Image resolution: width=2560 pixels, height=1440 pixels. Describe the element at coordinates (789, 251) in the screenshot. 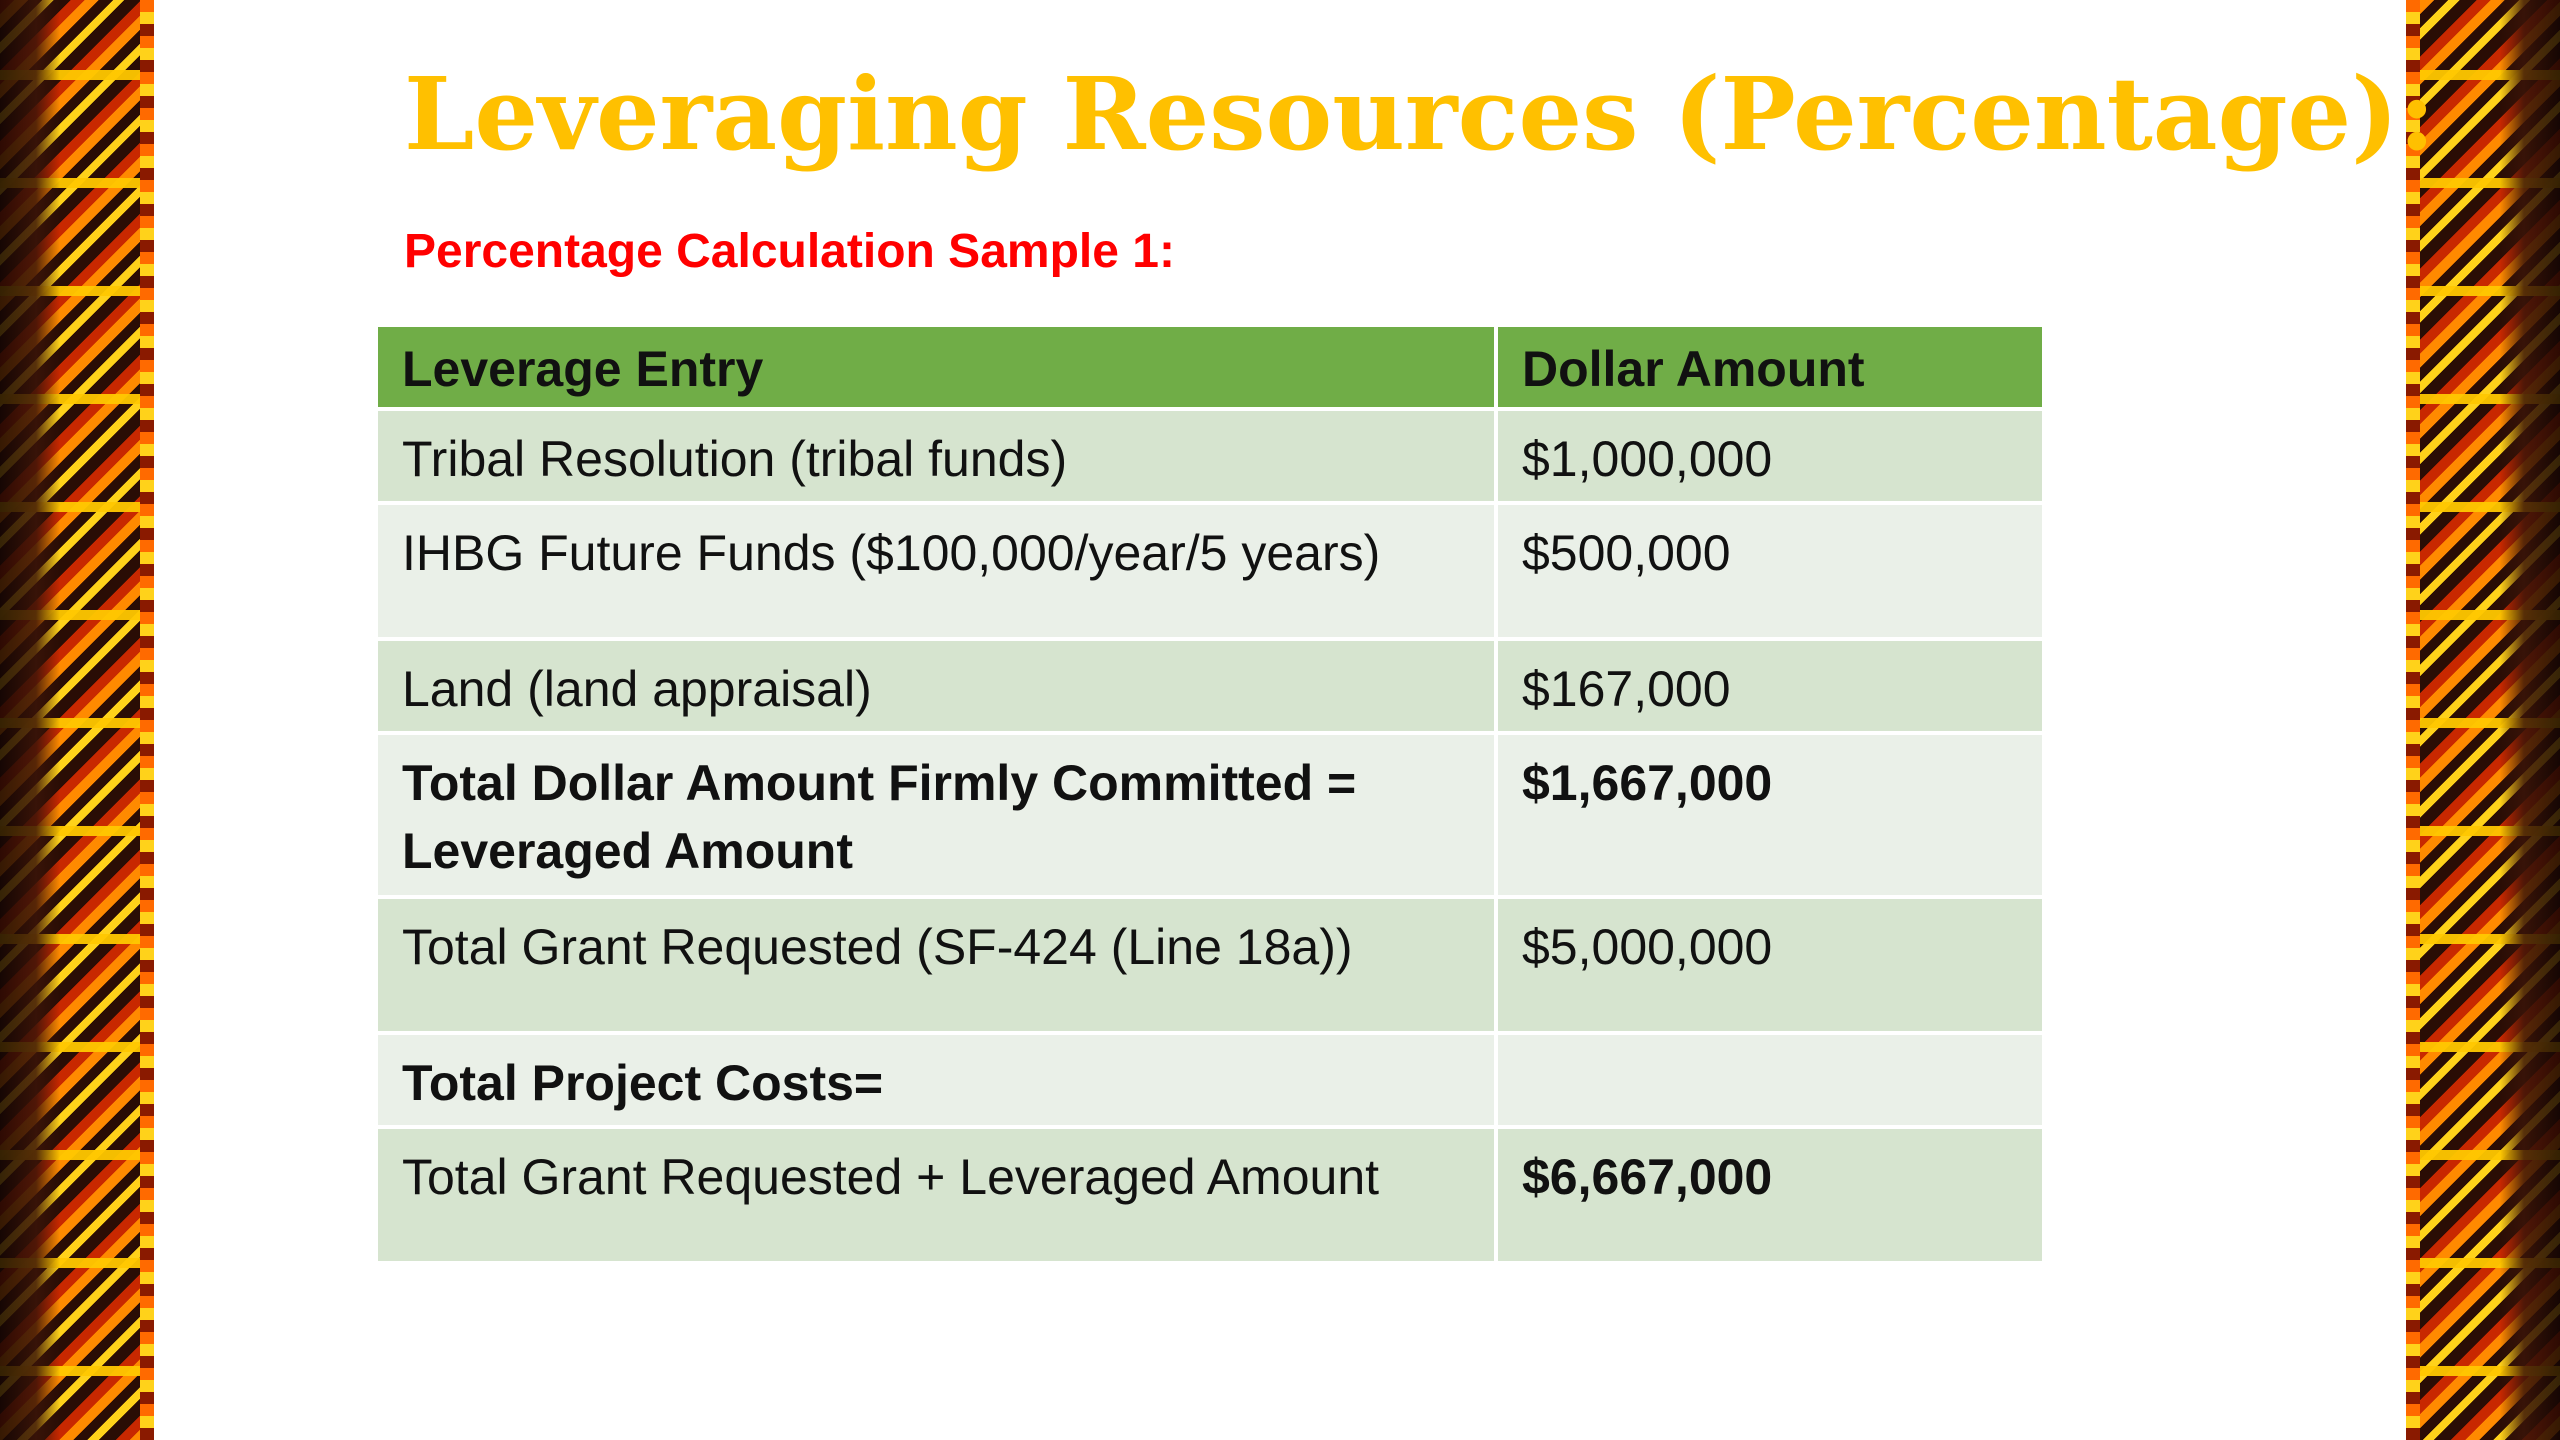

I see `slide-subtitle: Percentage Calculation Sample 1:` at that location.